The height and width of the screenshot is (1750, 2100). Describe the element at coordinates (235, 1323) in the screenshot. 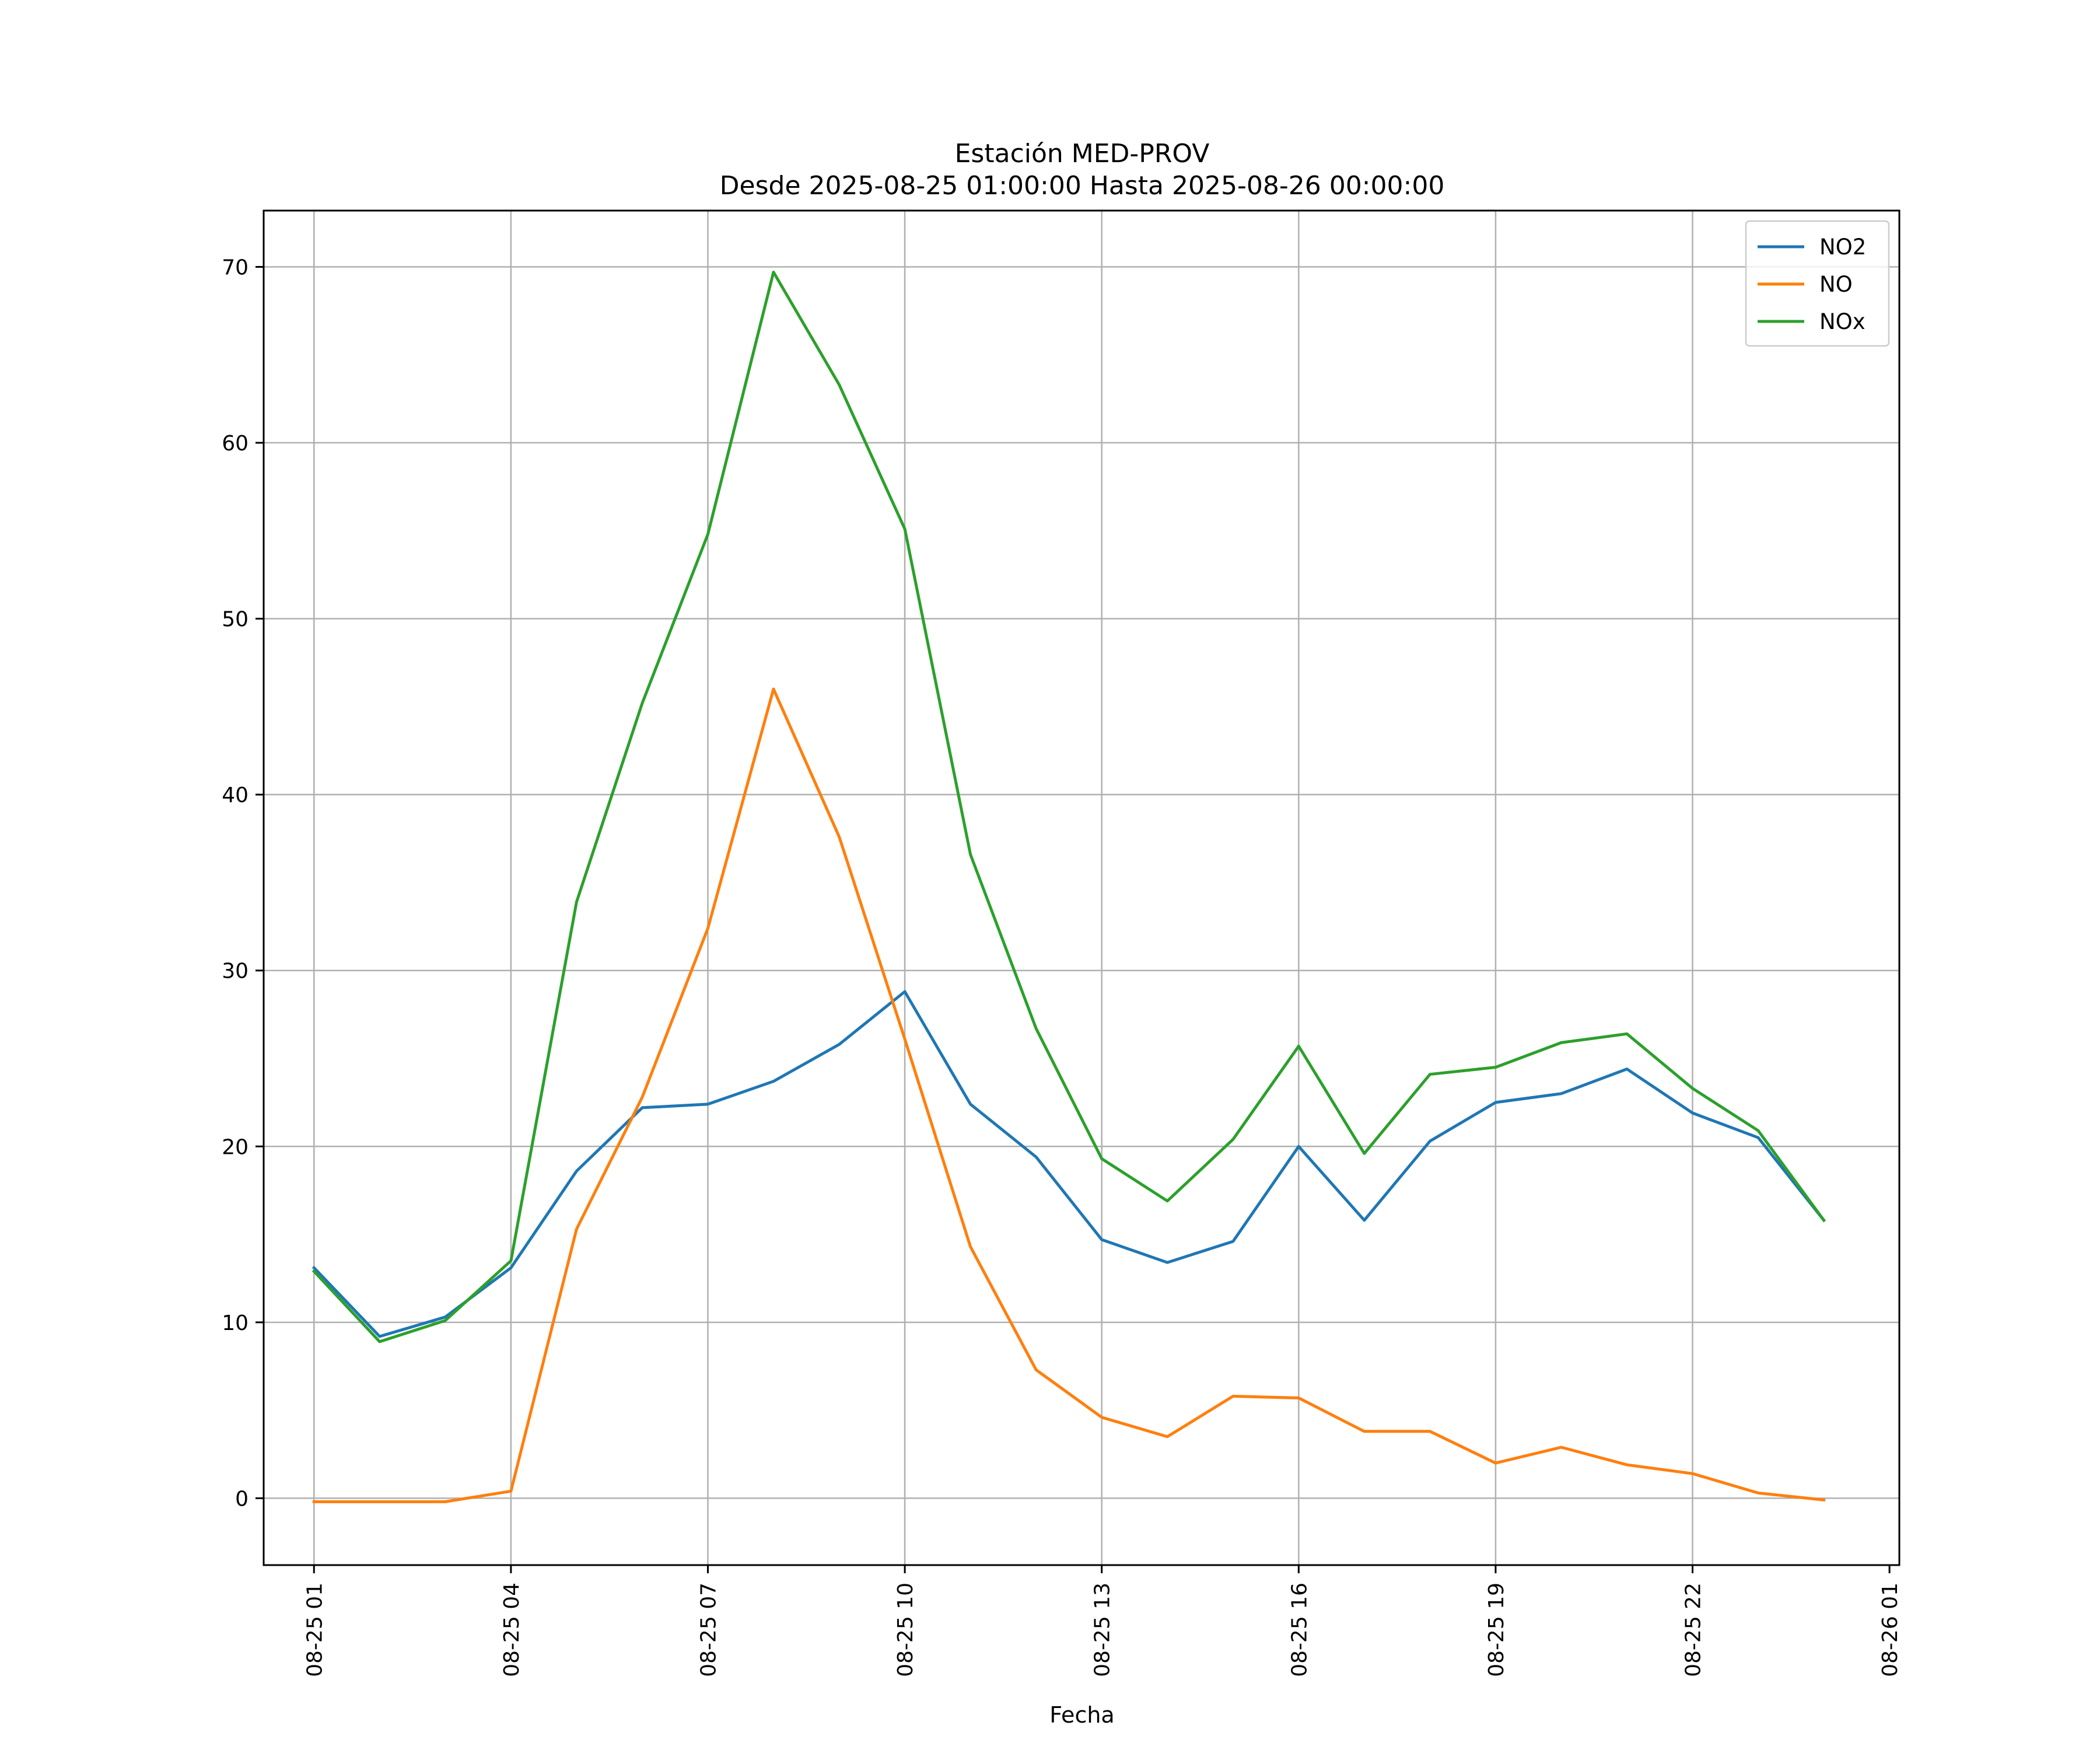

I see `y-tick-label: 10` at that location.